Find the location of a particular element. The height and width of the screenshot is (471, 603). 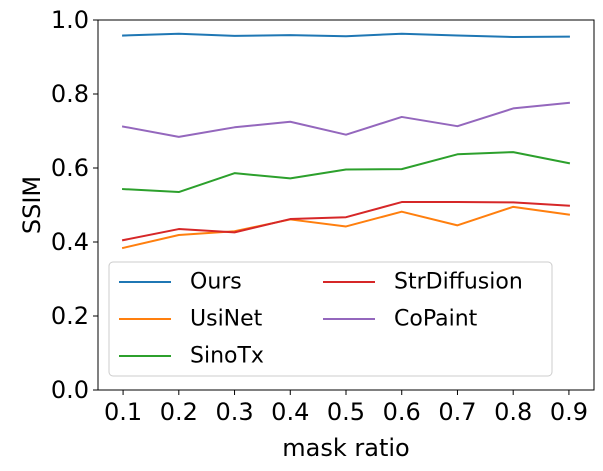

x-tick-label: 0.7 is located at coordinates (457, 412).